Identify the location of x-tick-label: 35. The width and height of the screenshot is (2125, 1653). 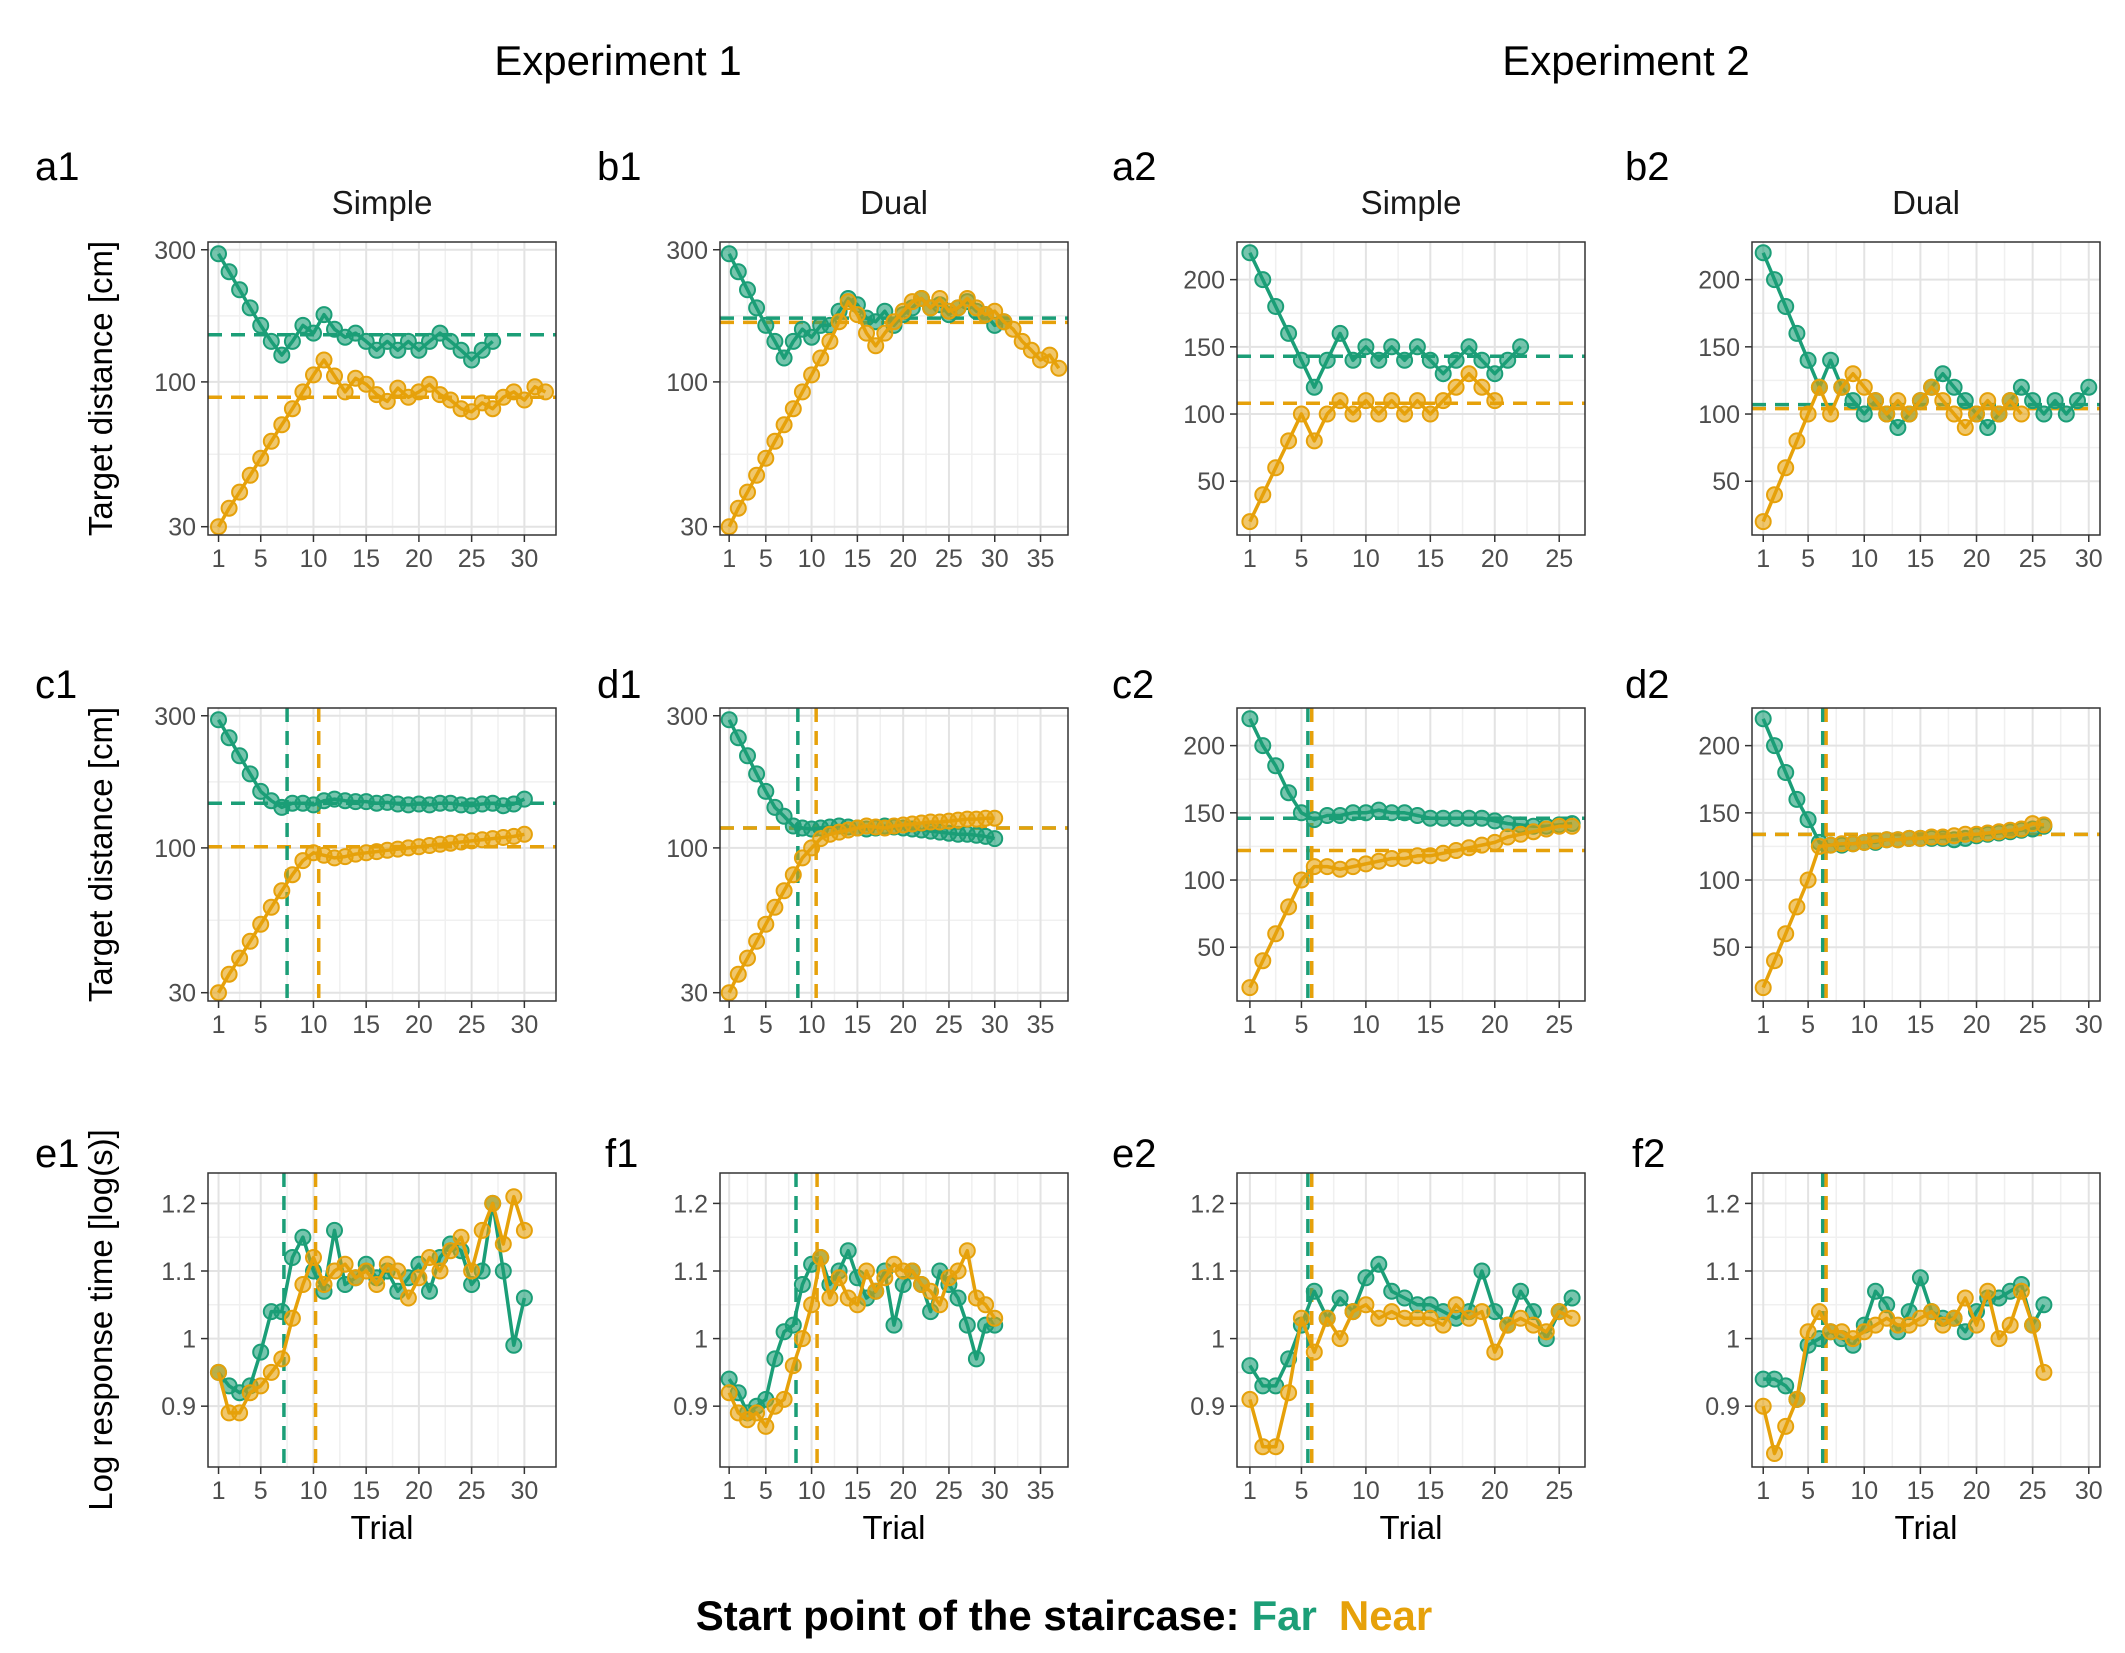
(1041, 1025).